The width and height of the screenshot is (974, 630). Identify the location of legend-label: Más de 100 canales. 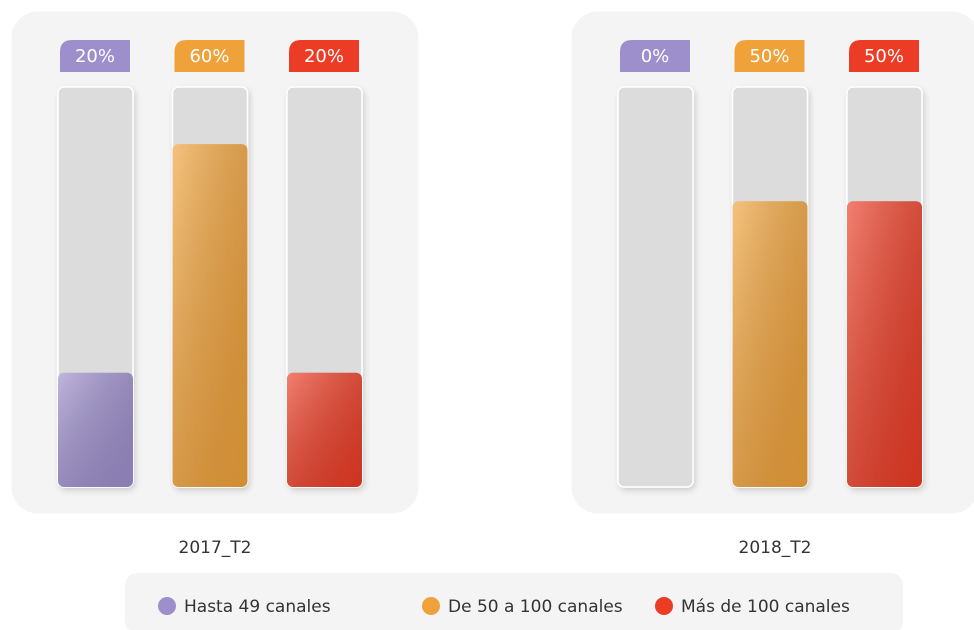
(765, 607).